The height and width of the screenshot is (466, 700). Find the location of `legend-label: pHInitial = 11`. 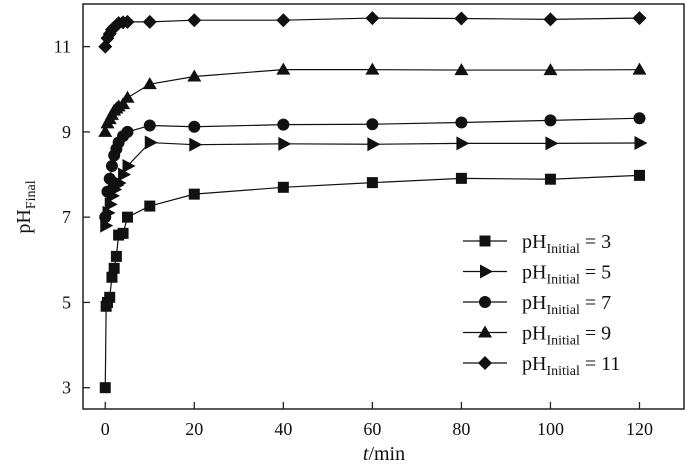

legend-label: pHInitial = 11 is located at coordinates (571, 366).